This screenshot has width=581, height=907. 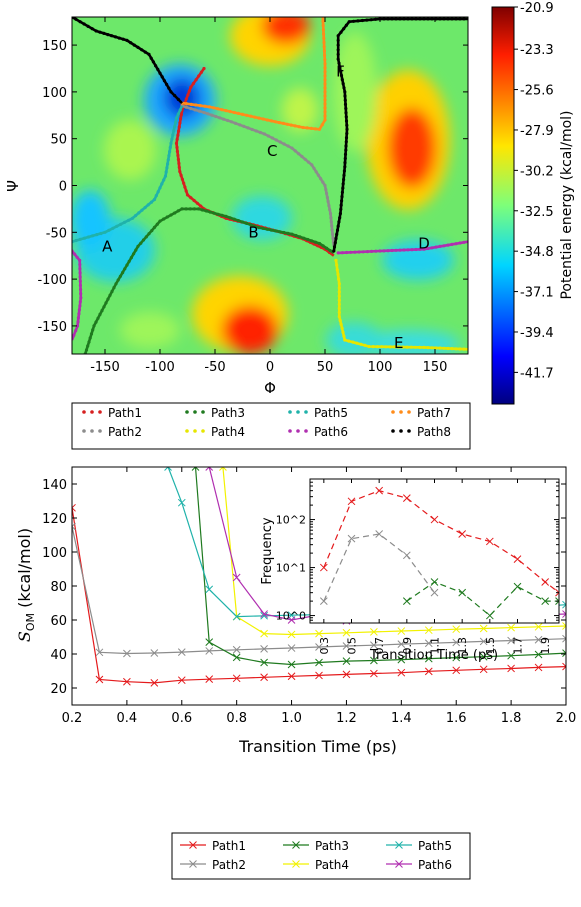 I want to click on som-marker-path5, so click(x=168, y=469).